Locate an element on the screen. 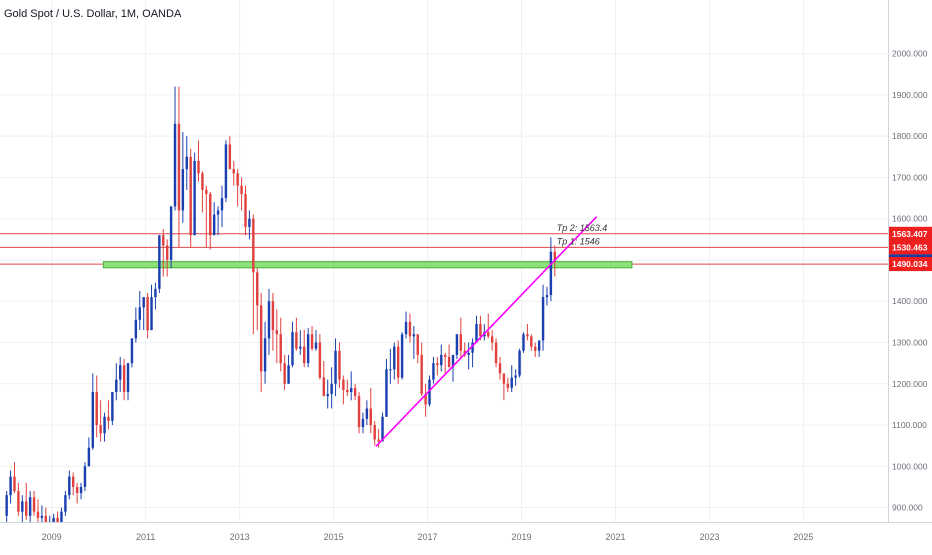 Image resolution: width=932 pixels, height=555 pixels. price-axis-background is located at coordinates (910, 275).